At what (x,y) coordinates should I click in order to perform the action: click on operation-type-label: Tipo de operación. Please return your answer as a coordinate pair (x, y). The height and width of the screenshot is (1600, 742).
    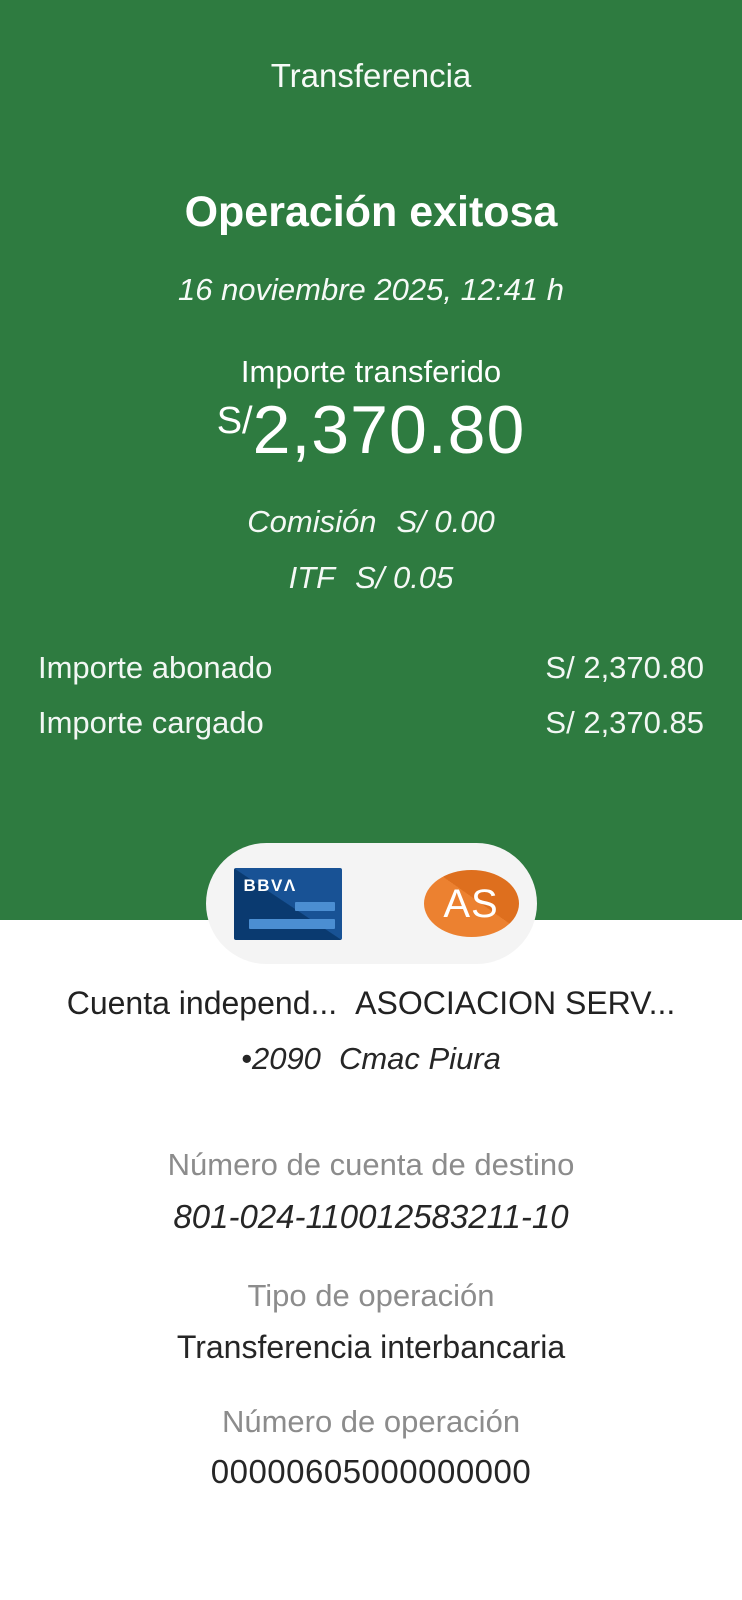
    Looking at the image, I should click on (371, 1295).